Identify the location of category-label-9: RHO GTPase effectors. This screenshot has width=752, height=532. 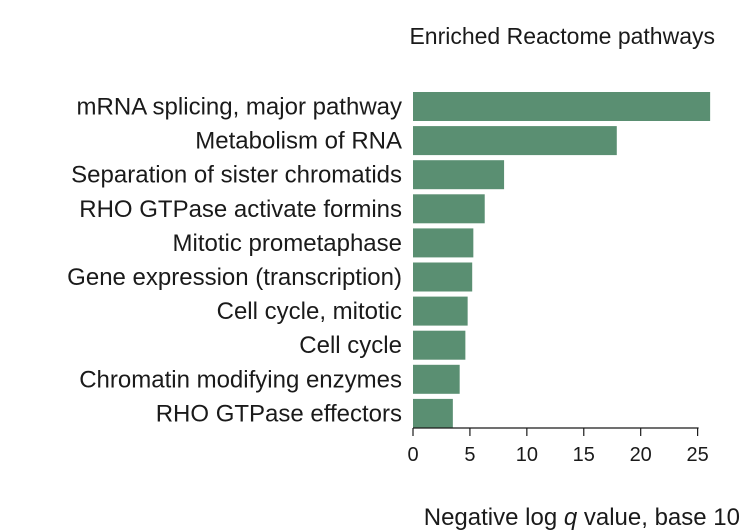
(279, 413).